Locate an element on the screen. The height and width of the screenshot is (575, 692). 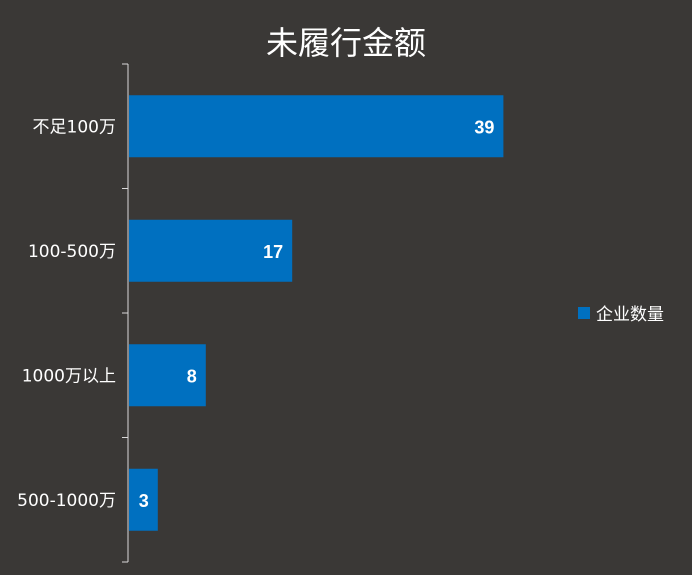
legend-label: 企业数量 is located at coordinates (630, 315).